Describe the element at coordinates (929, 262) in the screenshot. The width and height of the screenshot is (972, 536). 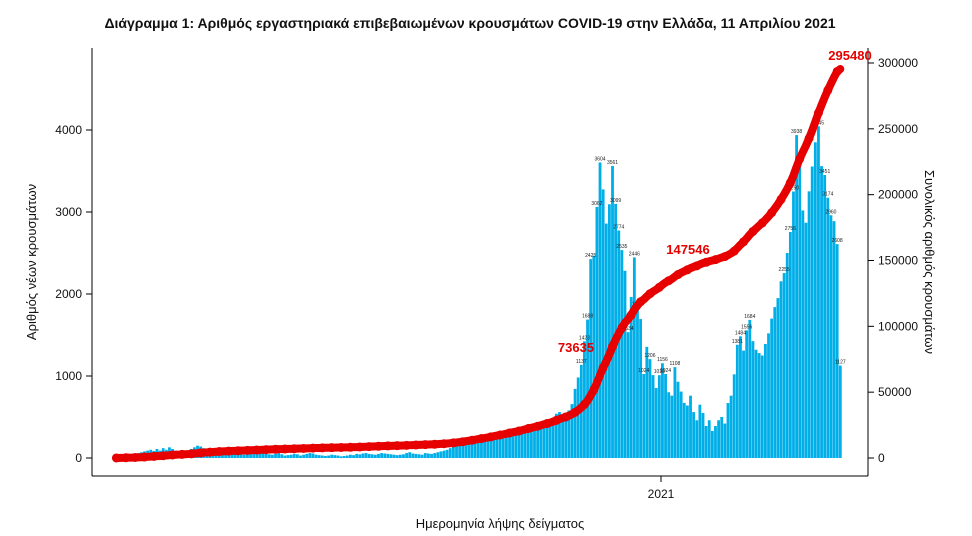
I see `y2-axis-label: Συνολικός αριθμός κρουσμάτων` at that location.